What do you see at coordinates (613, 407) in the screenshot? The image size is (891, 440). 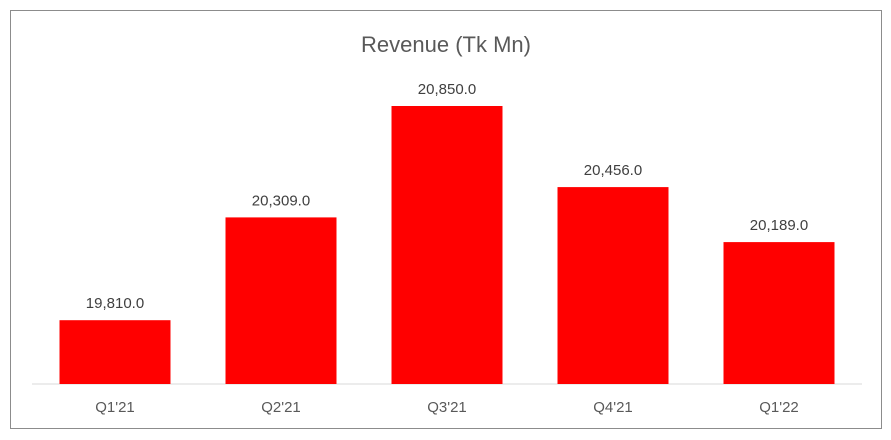 I see `x-tick-label-3: Q4'21` at bounding box center [613, 407].